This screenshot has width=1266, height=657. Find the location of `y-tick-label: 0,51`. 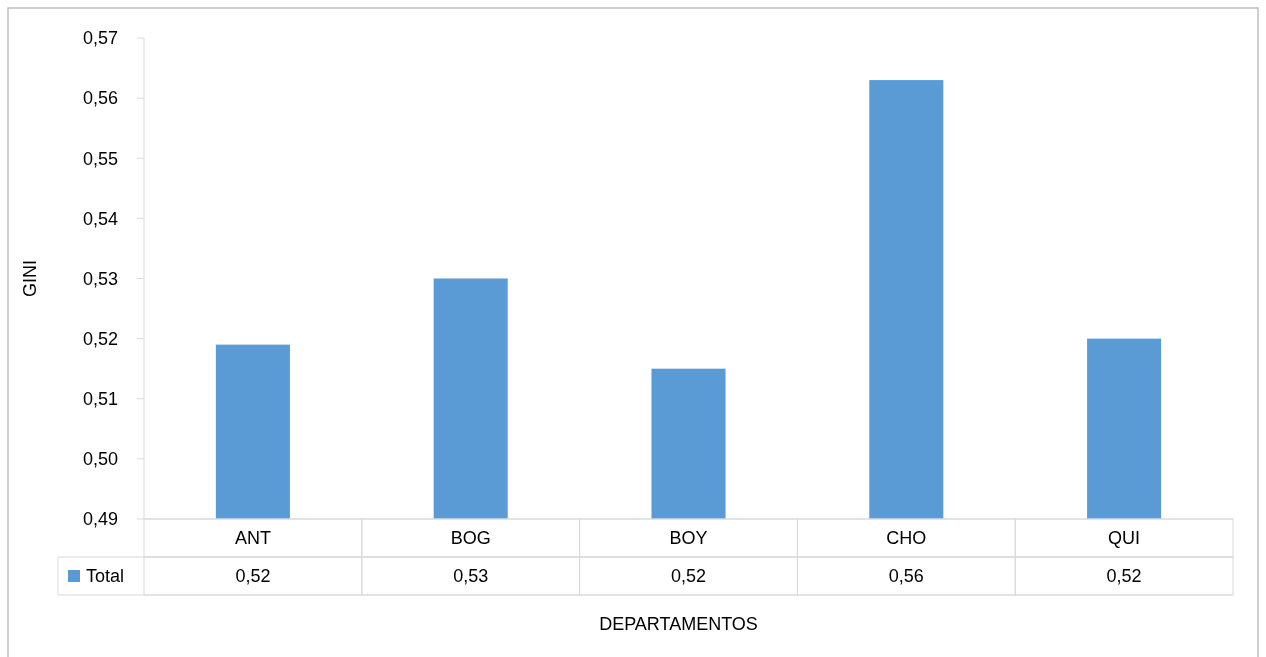

y-tick-label: 0,51 is located at coordinates (100, 399).